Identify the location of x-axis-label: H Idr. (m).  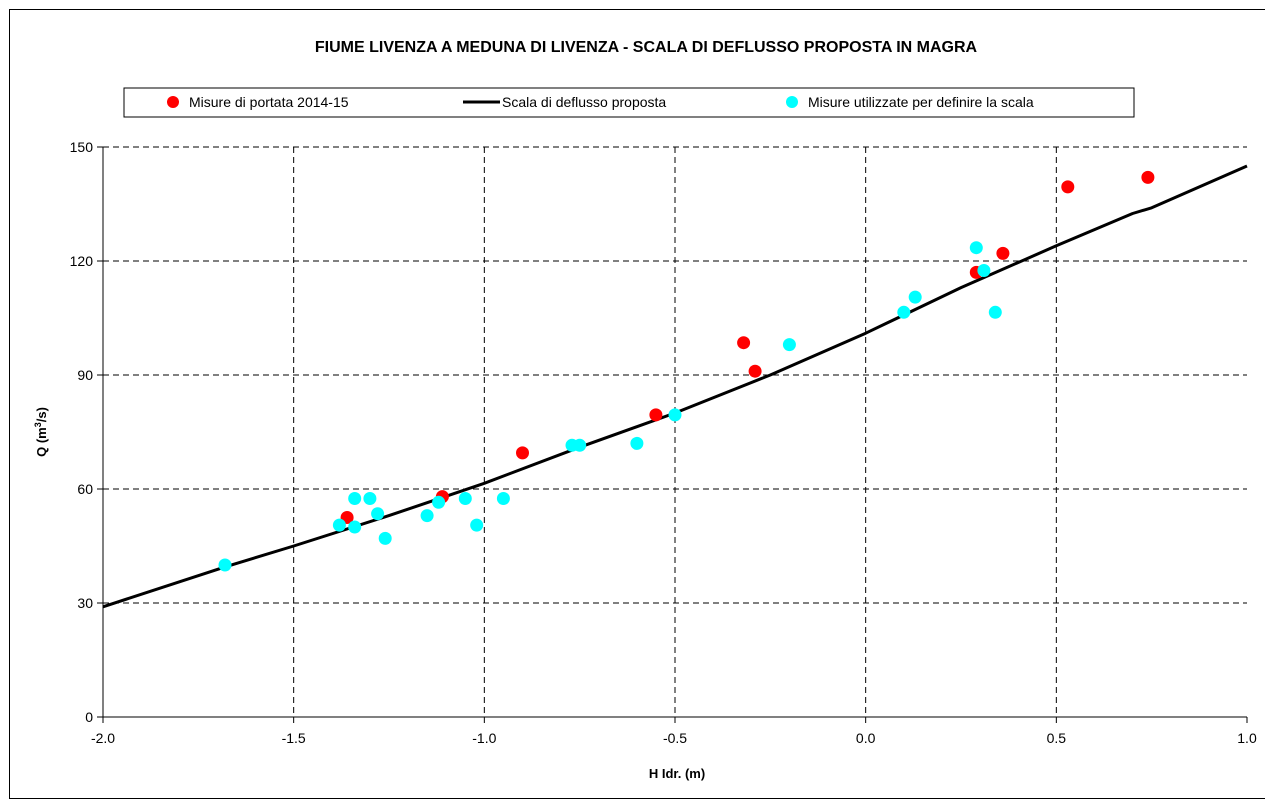
(677, 773).